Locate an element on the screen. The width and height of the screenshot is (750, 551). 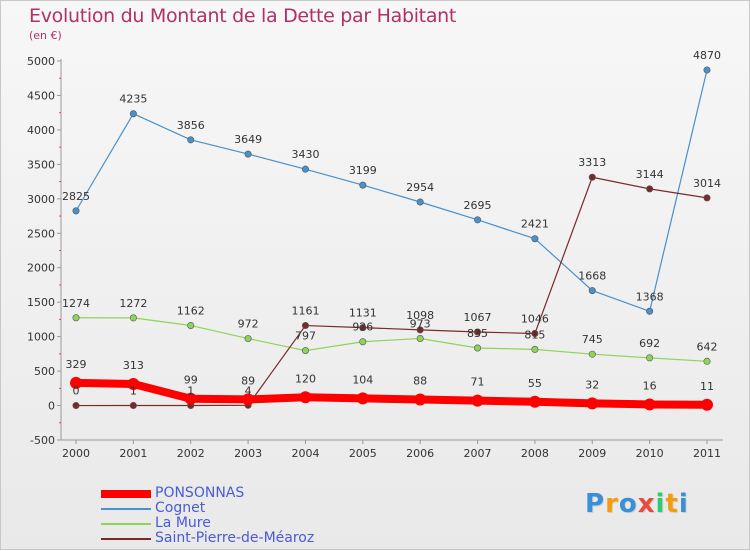
y-tick-label: 2000 is located at coordinates (41, 268).